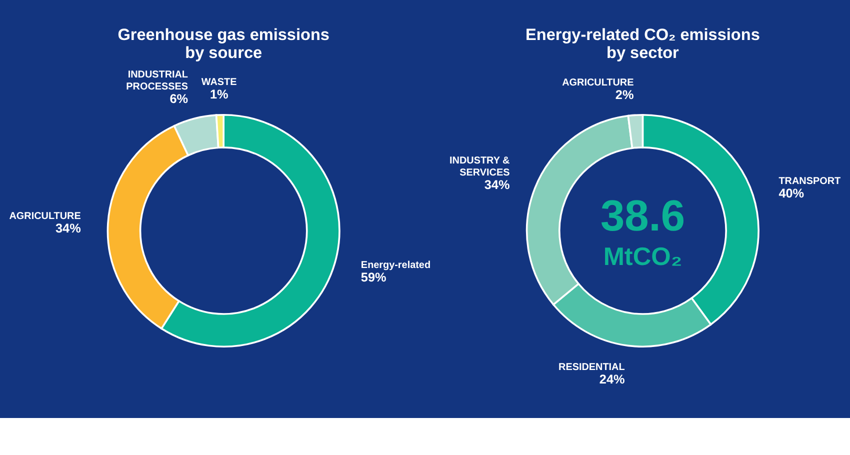  I want to click on category-label: INDUSTRY & SERVICES, so click(480, 167).